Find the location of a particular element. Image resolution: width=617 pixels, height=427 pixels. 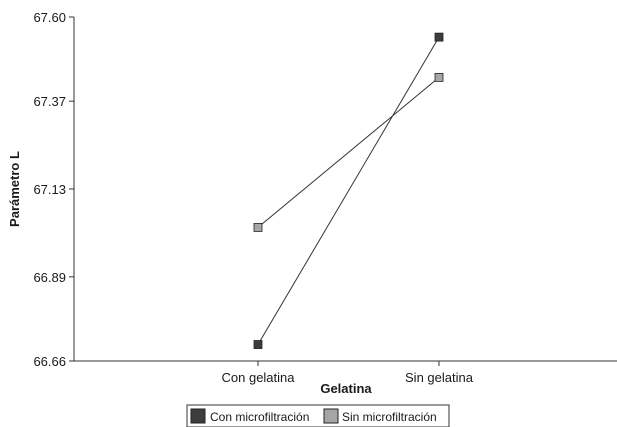

series-line-sin-microfiltracion is located at coordinates (348, 152).